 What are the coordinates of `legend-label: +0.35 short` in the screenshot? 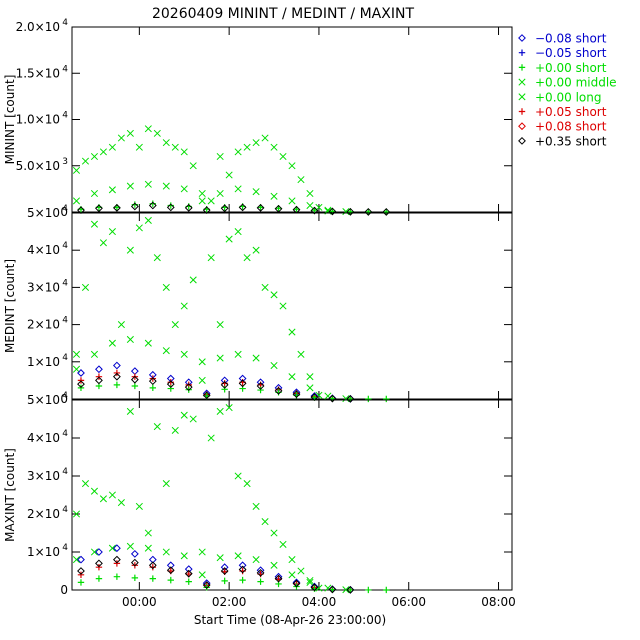 It's located at (571, 141).